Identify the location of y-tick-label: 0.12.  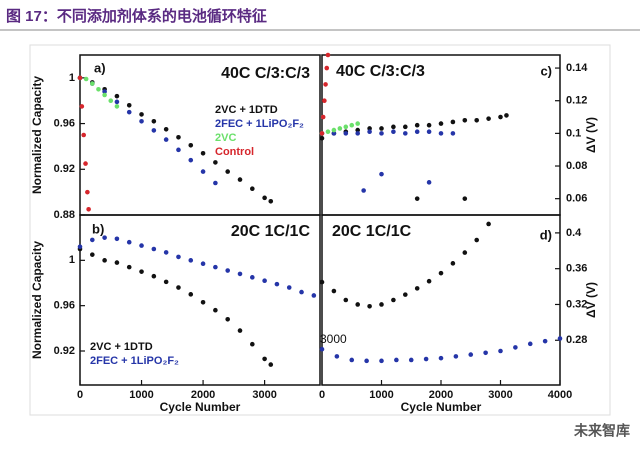
(576, 101).